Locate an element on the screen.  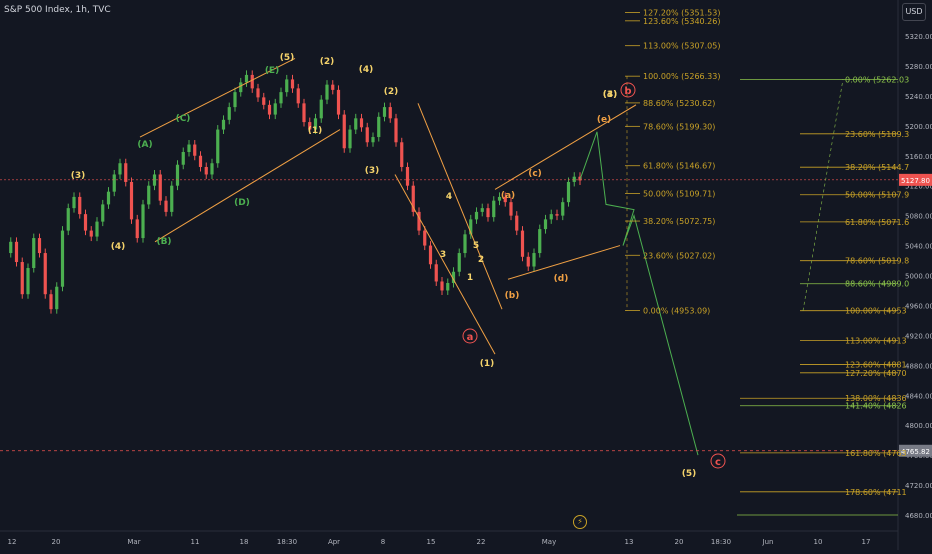
fib-right-label: 61.80% (5071.6 is located at coordinates (877, 222).